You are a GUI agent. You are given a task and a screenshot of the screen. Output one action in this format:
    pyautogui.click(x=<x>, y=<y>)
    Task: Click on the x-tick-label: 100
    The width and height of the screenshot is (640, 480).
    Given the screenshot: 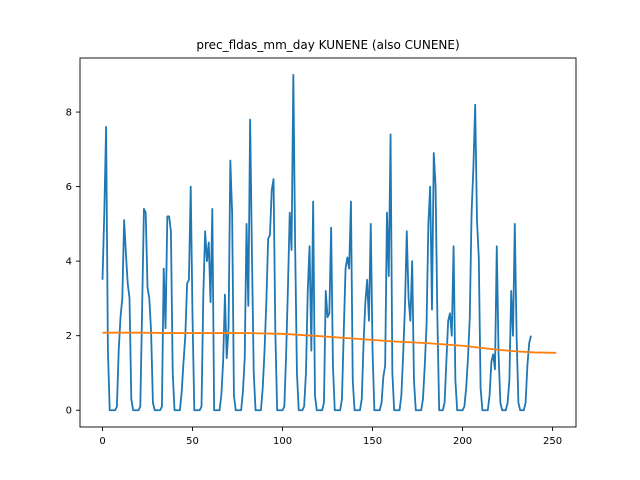 What is the action you would take?
    pyautogui.click(x=282, y=441)
    